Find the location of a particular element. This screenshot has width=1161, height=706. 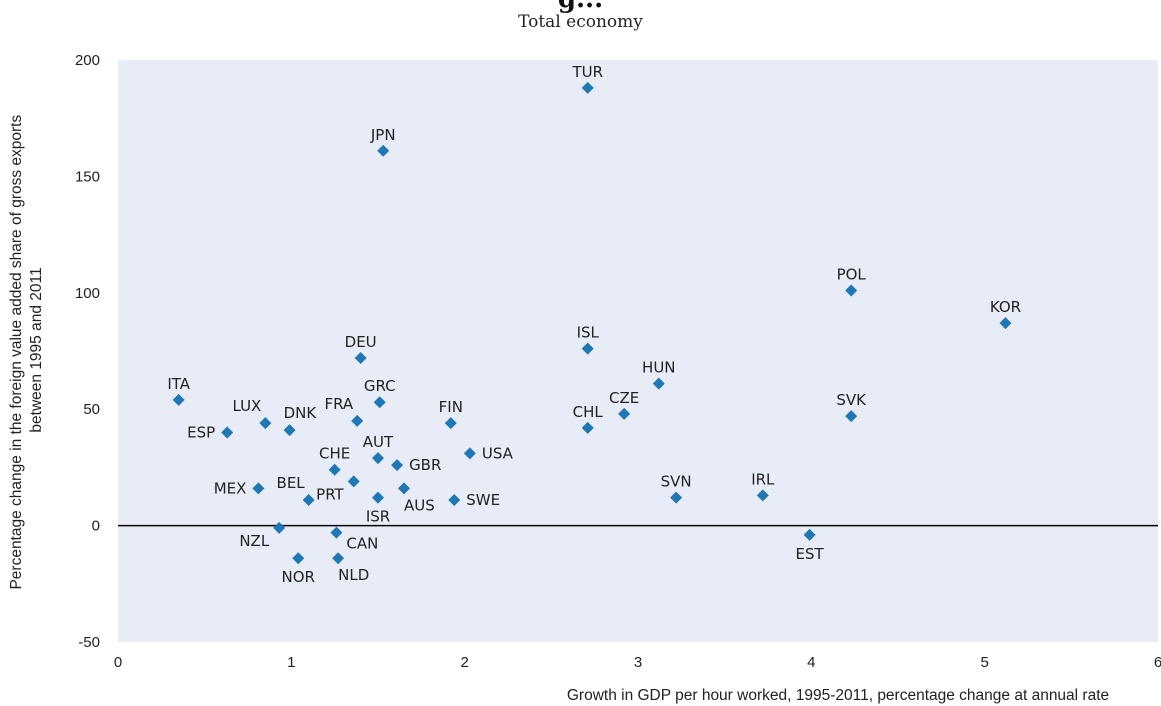

data-point-irl is located at coordinates (762, 495).